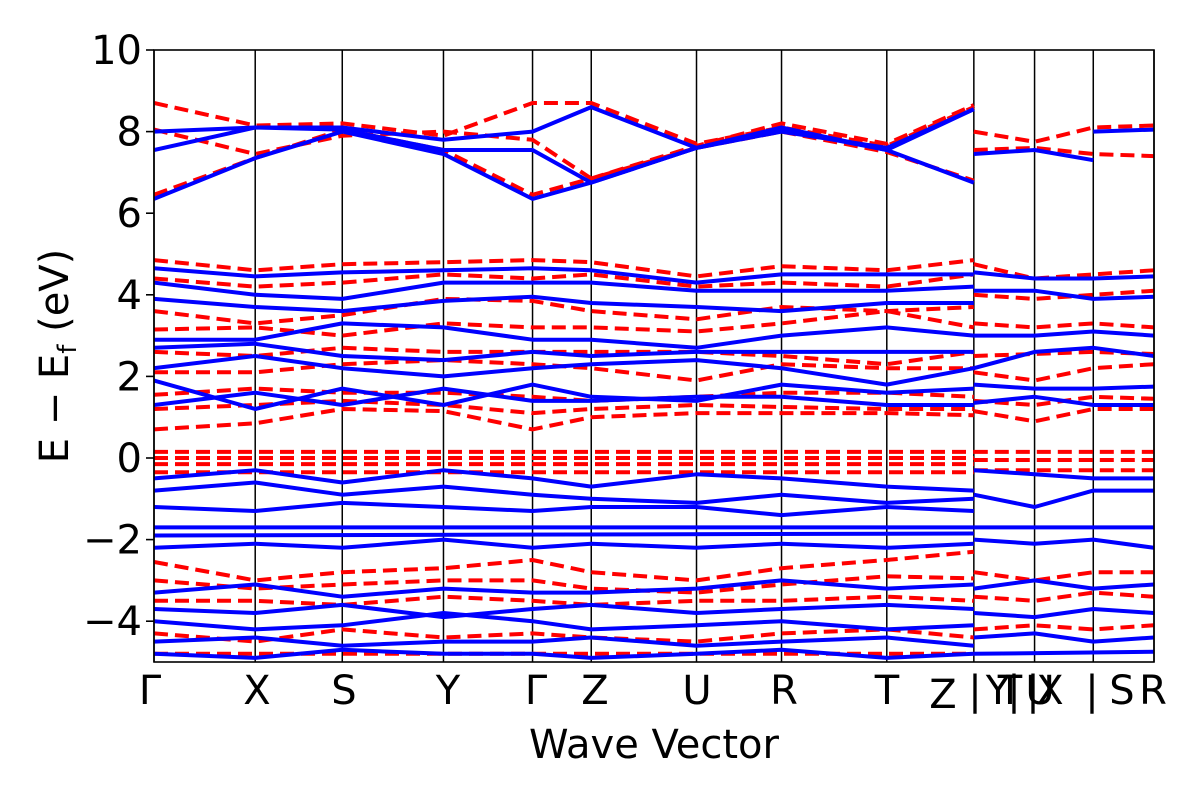 Image resolution: width=1200 pixels, height=800 pixels. I want to click on y-axis-title-unit: (eV), so click(55, 297).